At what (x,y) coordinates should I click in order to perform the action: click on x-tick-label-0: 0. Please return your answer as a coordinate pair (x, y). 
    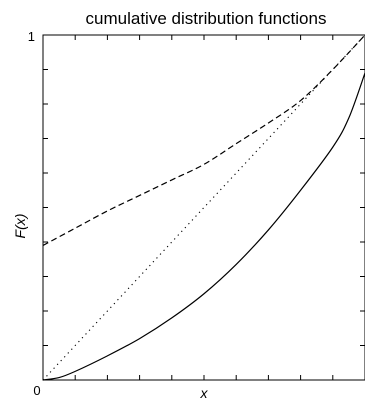
    Looking at the image, I should click on (36, 390).